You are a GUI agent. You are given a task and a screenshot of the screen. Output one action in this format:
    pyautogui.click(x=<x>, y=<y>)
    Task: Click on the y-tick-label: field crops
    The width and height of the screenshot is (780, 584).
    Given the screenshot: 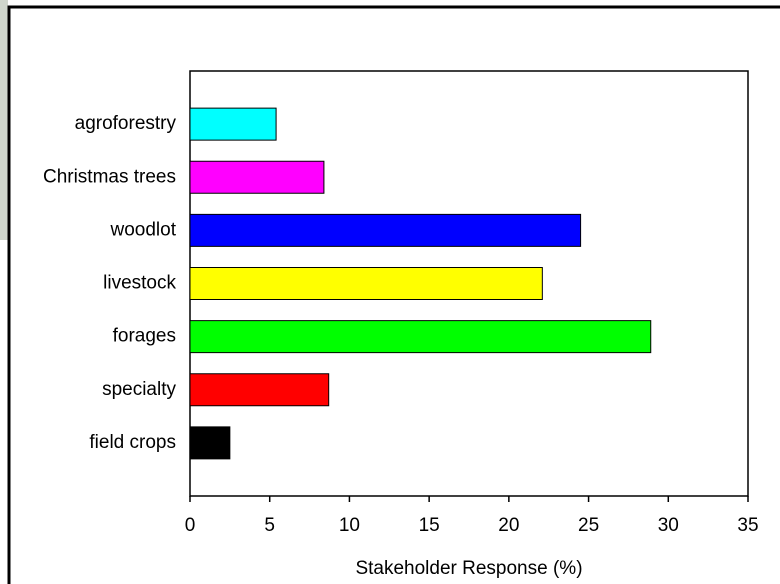 What is the action you would take?
    pyautogui.click(x=132, y=442)
    